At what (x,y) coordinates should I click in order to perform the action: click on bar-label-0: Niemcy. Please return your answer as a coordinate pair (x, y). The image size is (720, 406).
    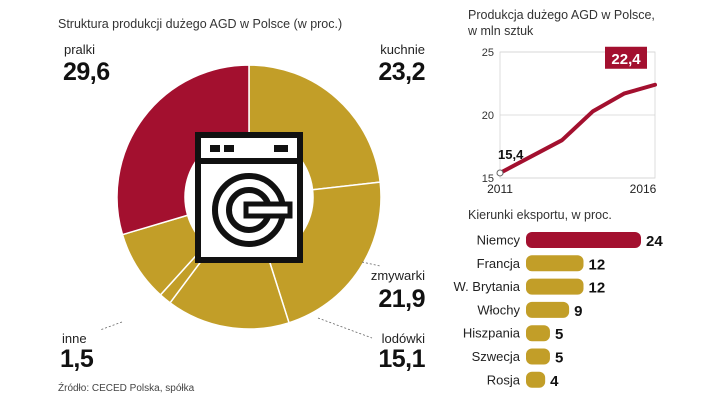
    Looking at the image, I should click on (499, 240).